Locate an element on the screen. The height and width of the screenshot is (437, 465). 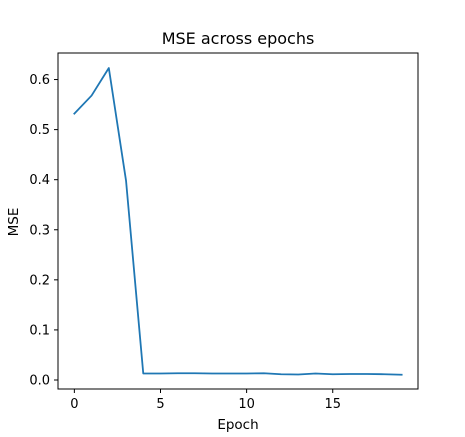
y-tick-label: 0.6 is located at coordinates (39, 80).